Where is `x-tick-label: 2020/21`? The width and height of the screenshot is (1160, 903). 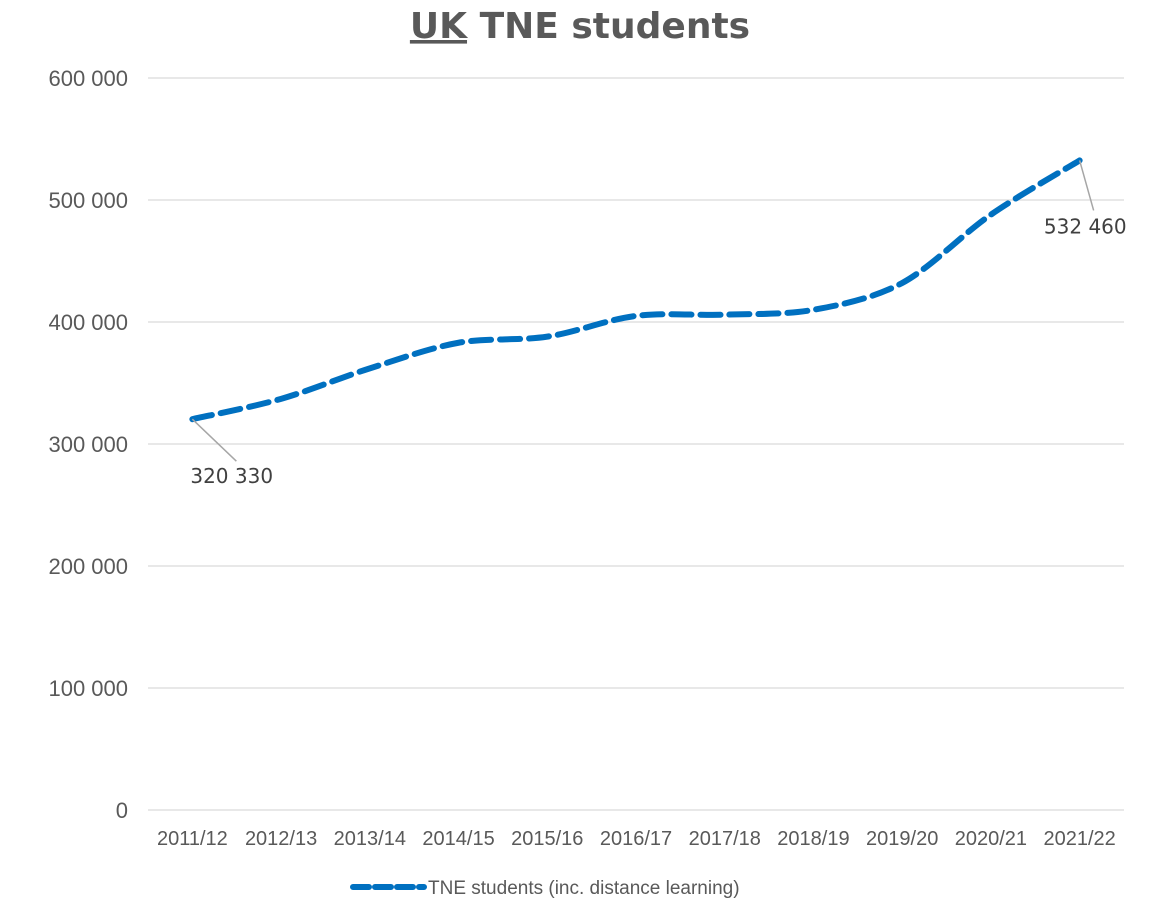 x-tick-label: 2020/21 is located at coordinates (991, 839).